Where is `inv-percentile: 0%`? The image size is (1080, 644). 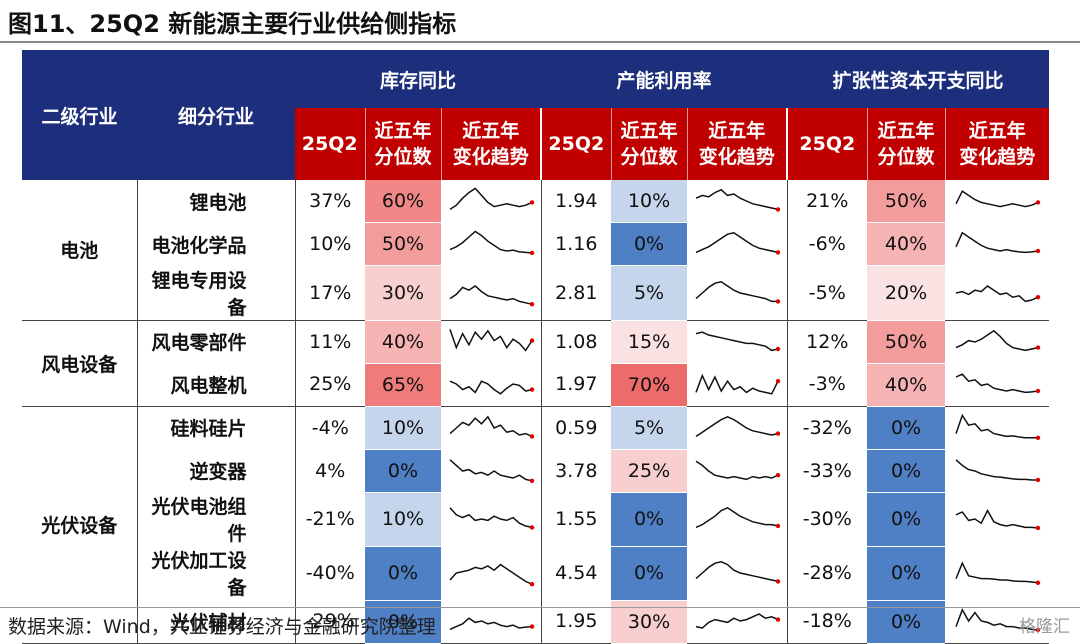
inv-percentile: 0% is located at coordinates (403, 471).